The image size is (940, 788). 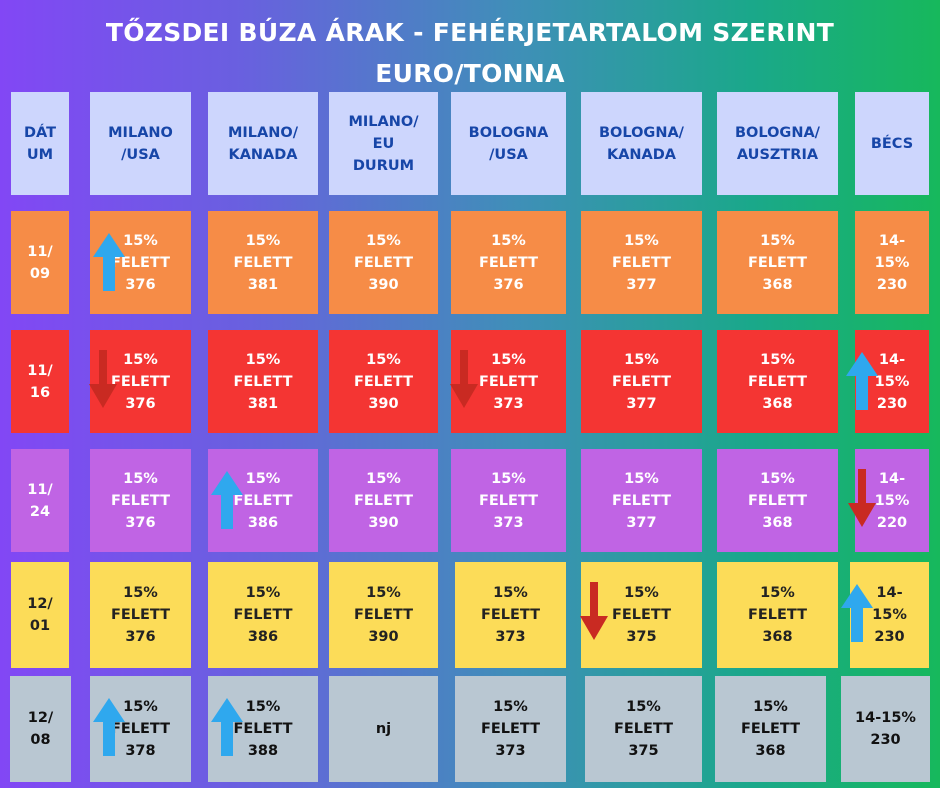 I want to click on header-date: DÁT UM, so click(x=40, y=143).